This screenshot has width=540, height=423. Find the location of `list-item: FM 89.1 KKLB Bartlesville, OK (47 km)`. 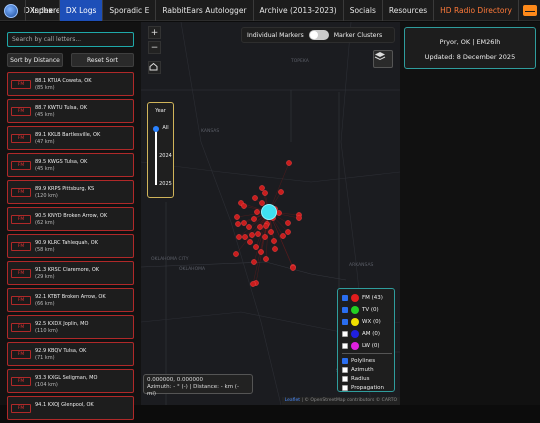

list-item: FM 89.1 KKLB Bartlesville, OK (47 km) is located at coordinates (70, 138).